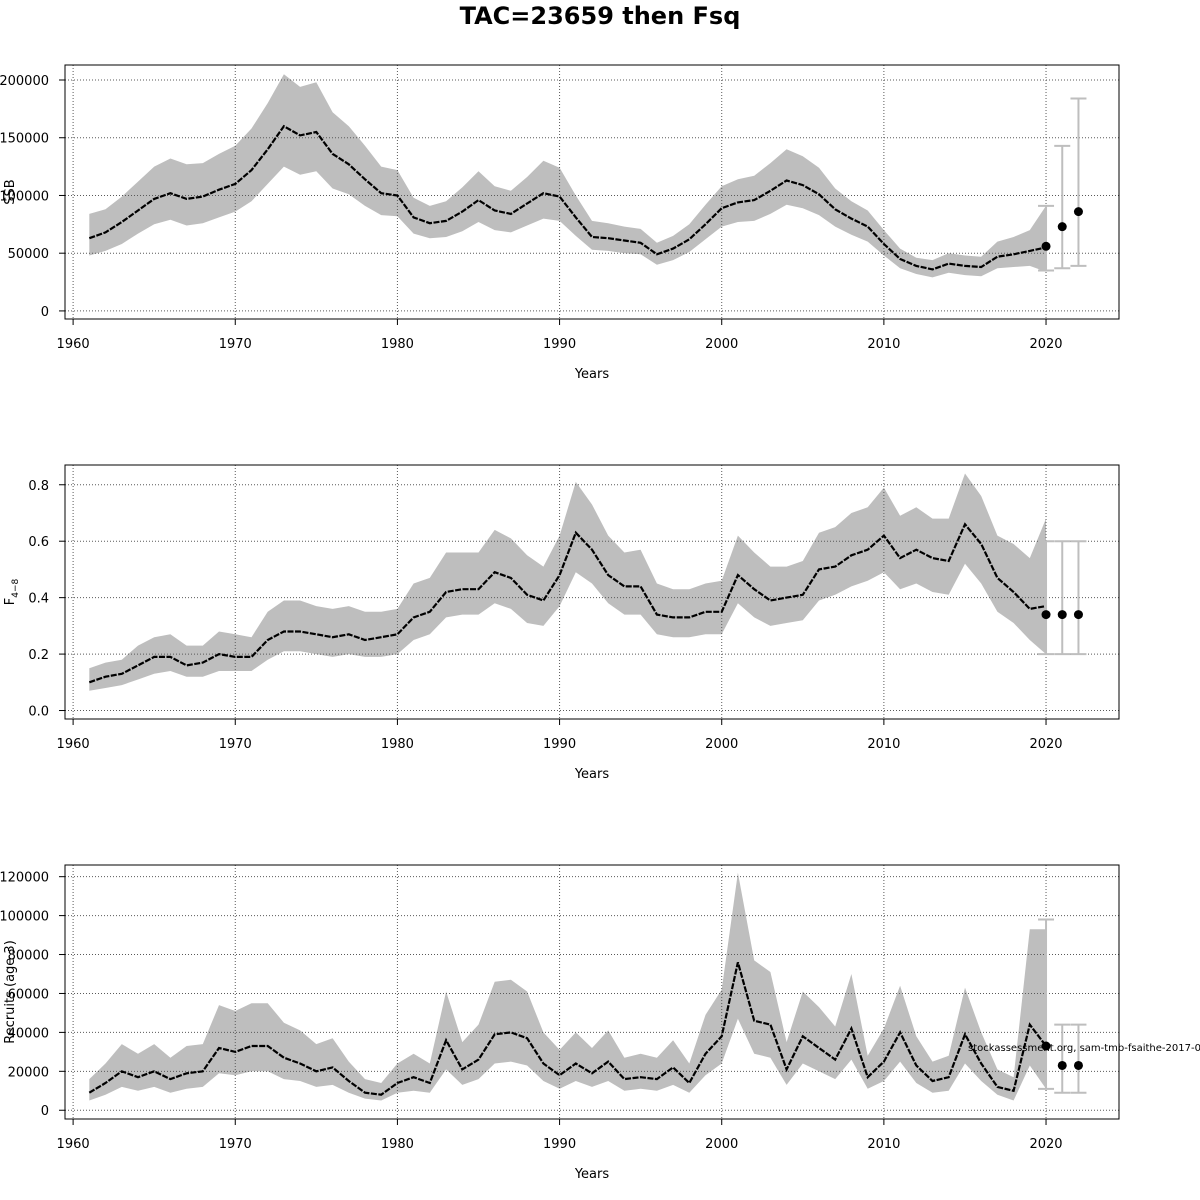 The height and width of the screenshot is (1200, 1200). Describe the element at coordinates (235, 744) in the screenshot. I see `f-x-tick-label-1970: 1970` at that location.